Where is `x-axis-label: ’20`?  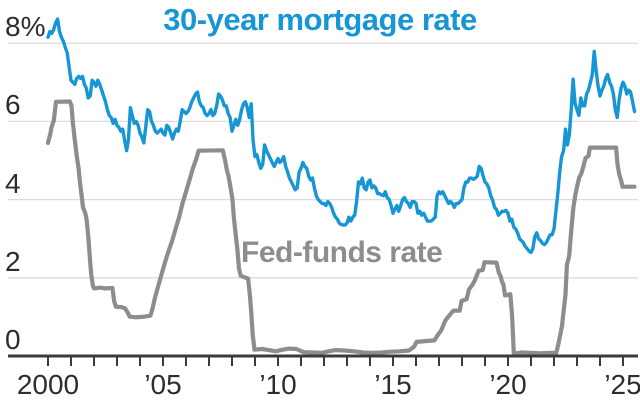
x-axis-label: ’20 is located at coordinates (508, 384).